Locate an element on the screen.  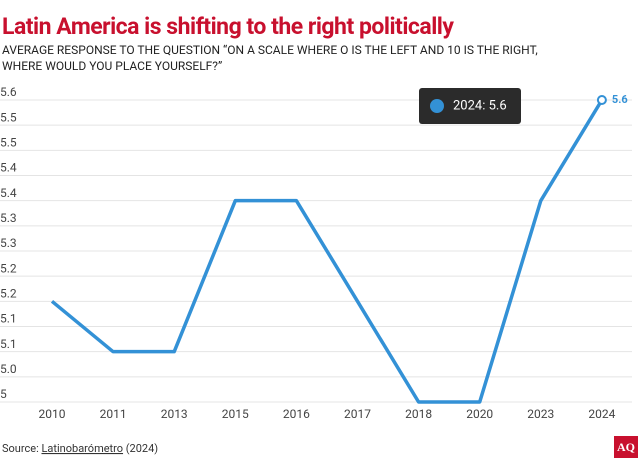
point is located at coordinates (601, 100).